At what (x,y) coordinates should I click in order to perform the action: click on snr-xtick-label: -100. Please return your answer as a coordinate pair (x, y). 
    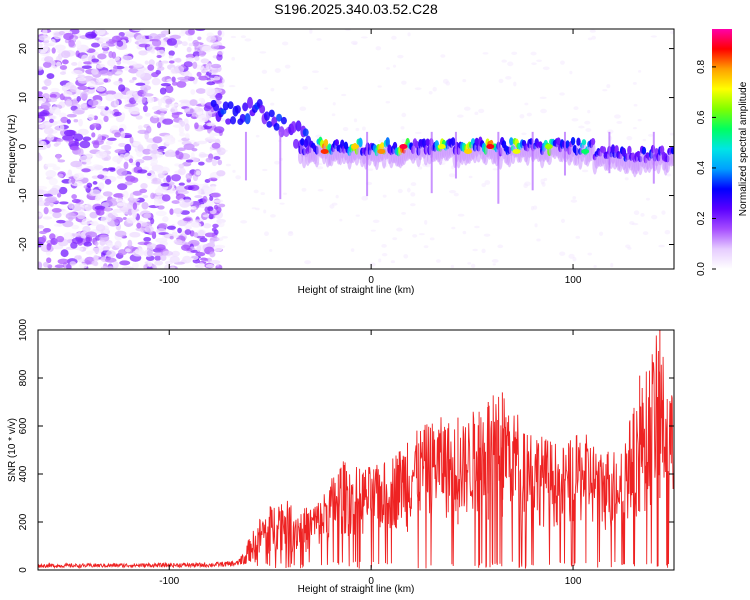
    Looking at the image, I should click on (169, 581).